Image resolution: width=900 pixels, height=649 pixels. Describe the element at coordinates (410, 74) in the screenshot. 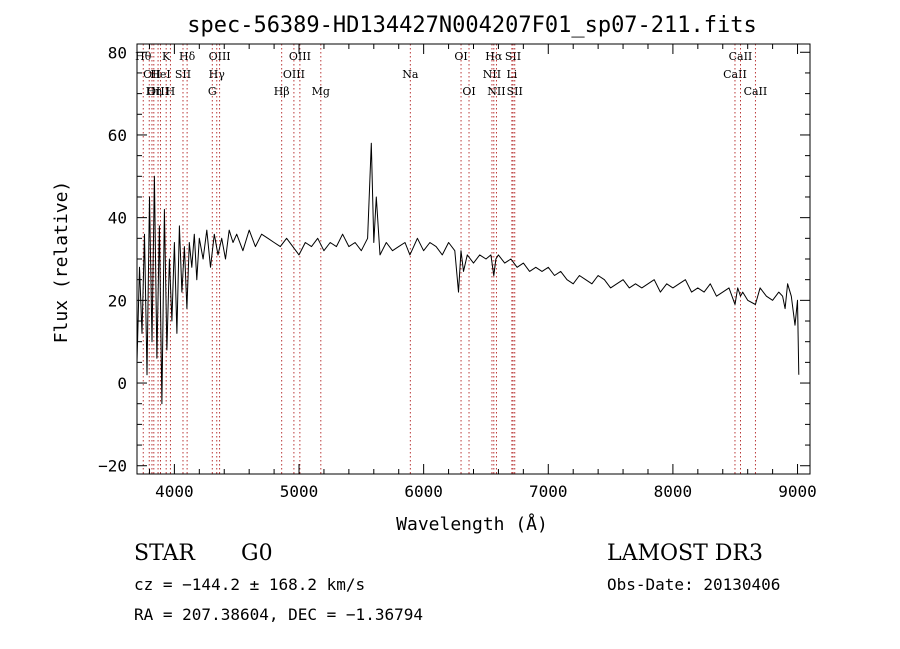

I see `spectral-line-label: Na` at that location.